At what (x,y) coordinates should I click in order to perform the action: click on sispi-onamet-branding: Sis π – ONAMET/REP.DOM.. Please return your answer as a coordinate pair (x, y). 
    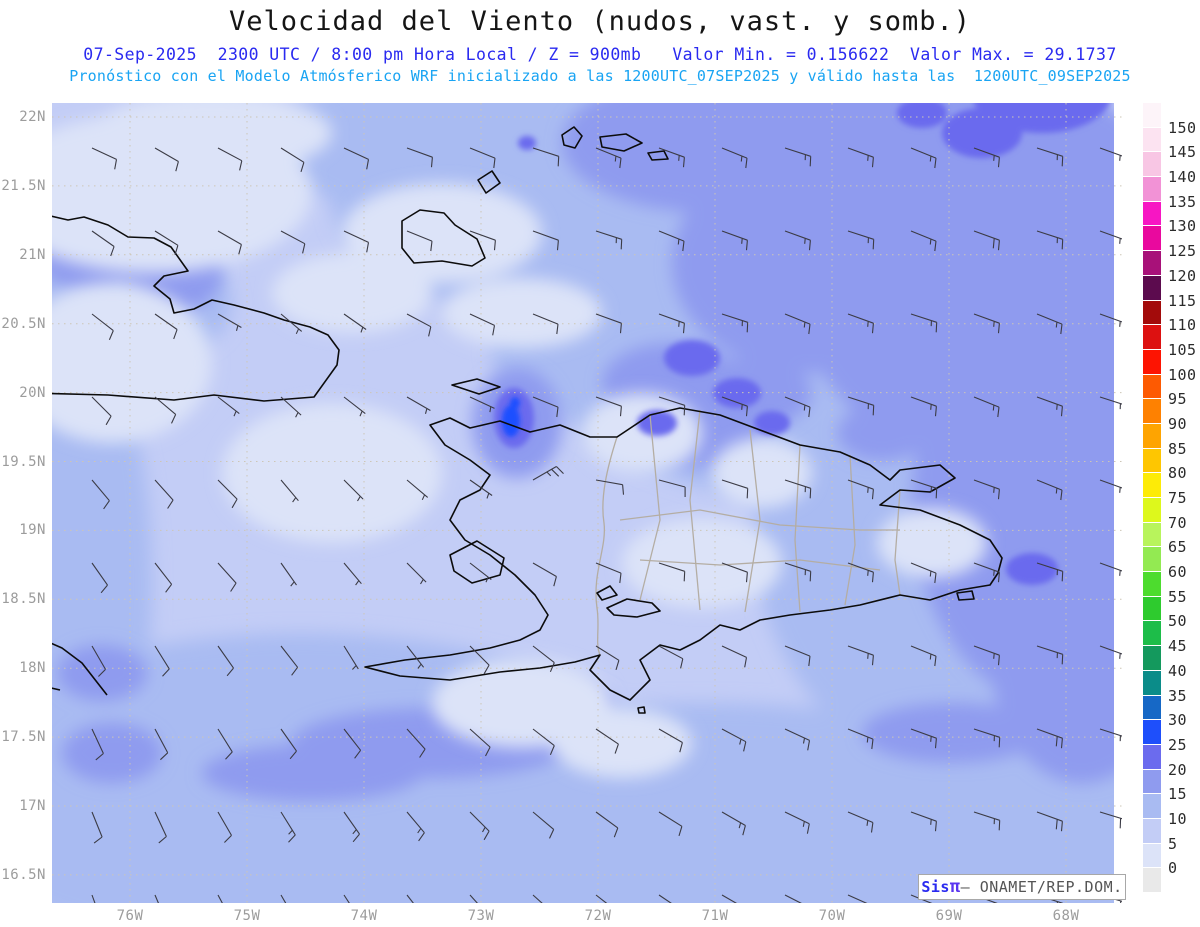
    Looking at the image, I should click on (1022, 887).